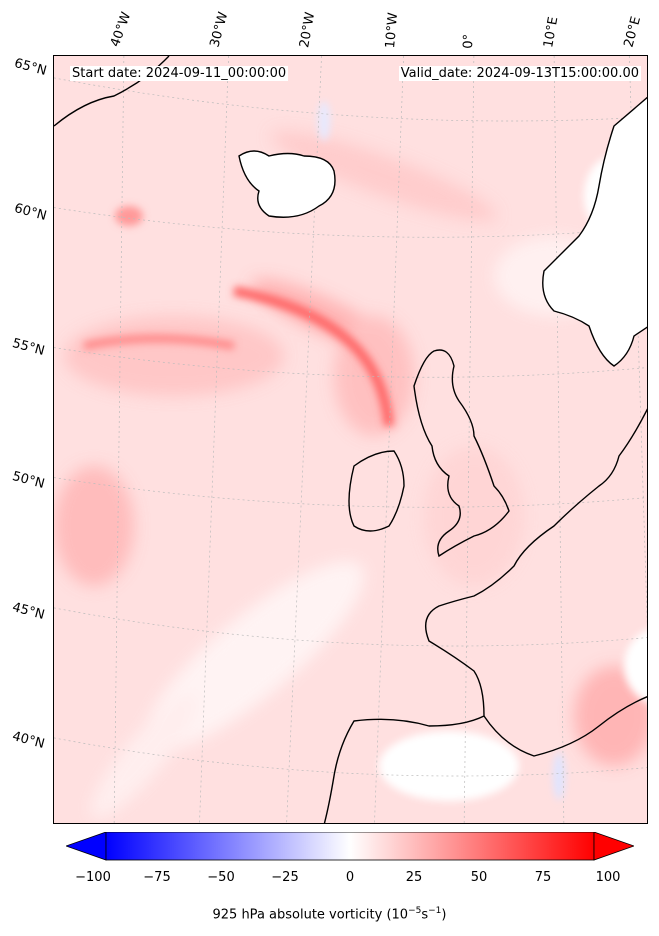 The height and width of the screenshot is (936, 659). I want to click on lon-label-30w: 30°W, so click(219, 29).